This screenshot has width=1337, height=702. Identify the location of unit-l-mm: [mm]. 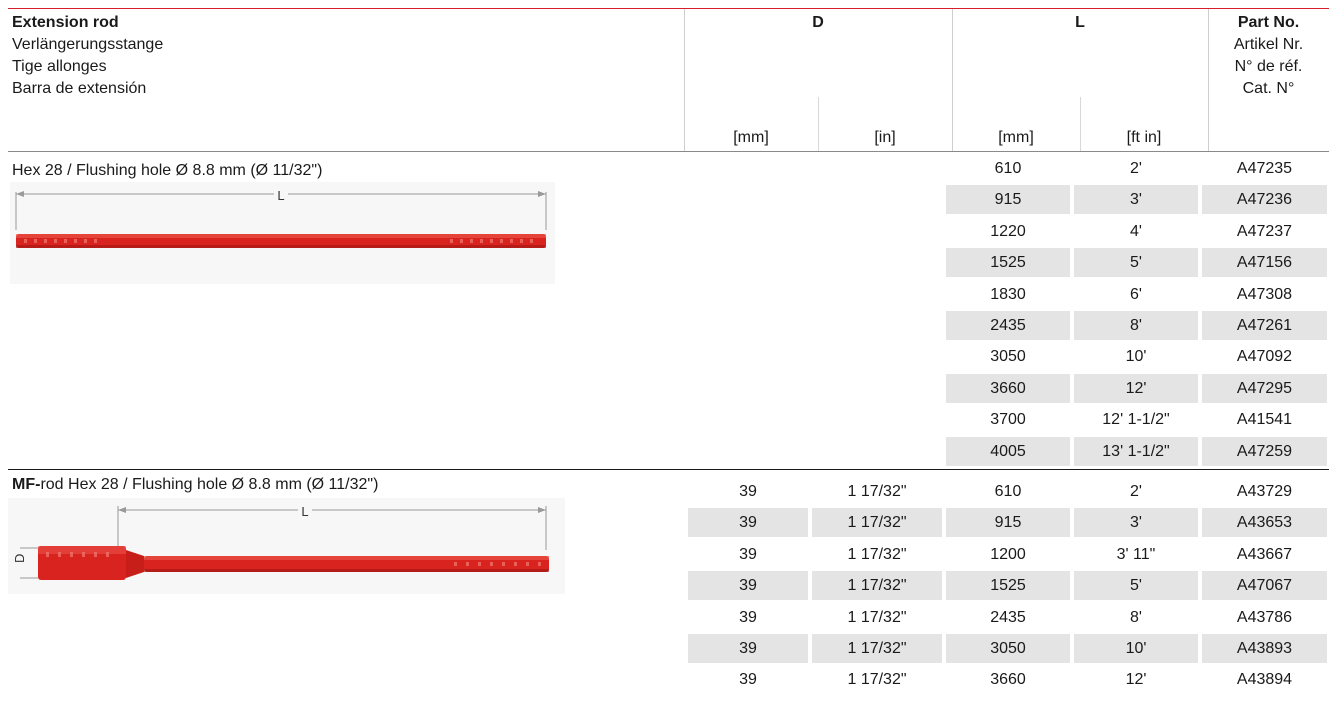
(1016, 137).